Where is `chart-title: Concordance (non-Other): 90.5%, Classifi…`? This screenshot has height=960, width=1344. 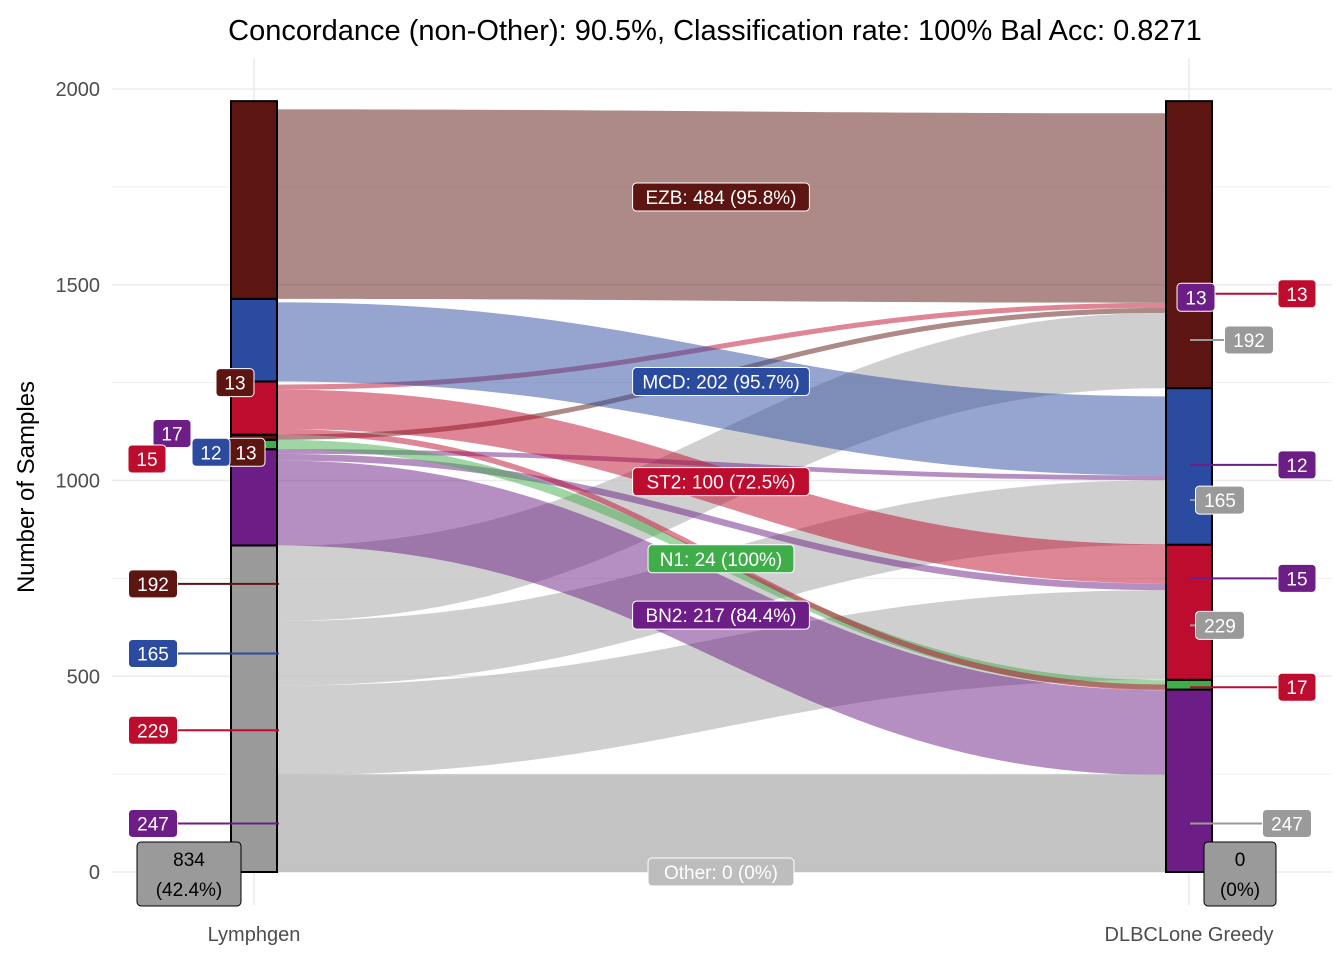 chart-title: Concordance (non-Other): 90.5%, Classifi… is located at coordinates (715, 31).